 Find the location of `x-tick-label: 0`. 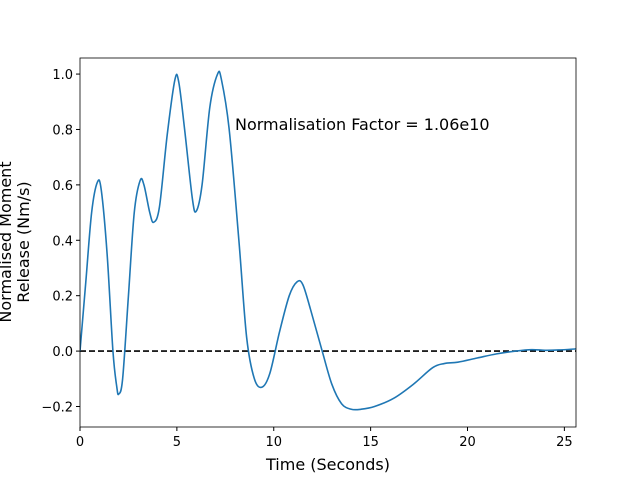

x-tick-label: 0 is located at coordinates (80, 442).